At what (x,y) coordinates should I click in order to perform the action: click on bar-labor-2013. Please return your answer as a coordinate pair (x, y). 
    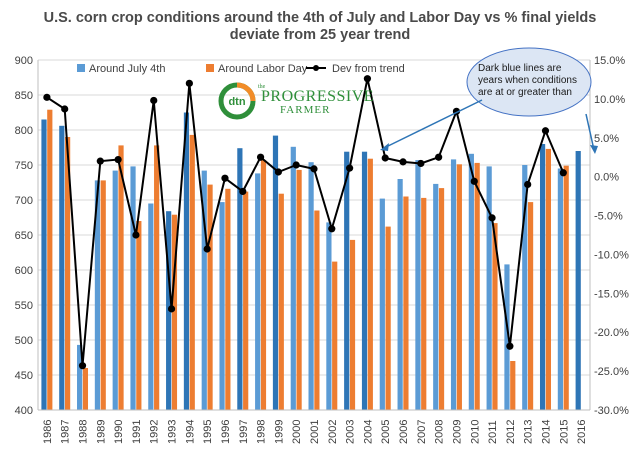
    Looking at the image, I should click on (530, 306).